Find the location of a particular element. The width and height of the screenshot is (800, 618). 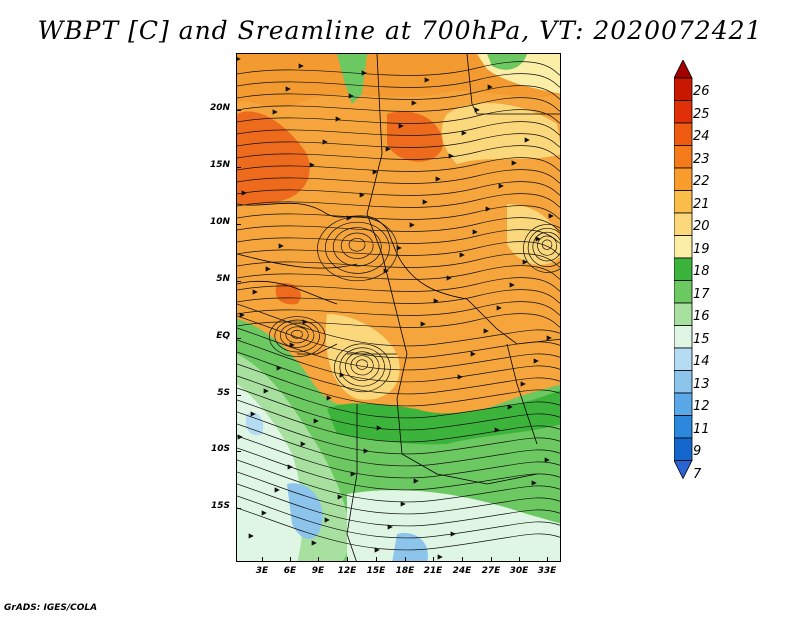

lon-label: 3E is located at coordinates (262, 571).